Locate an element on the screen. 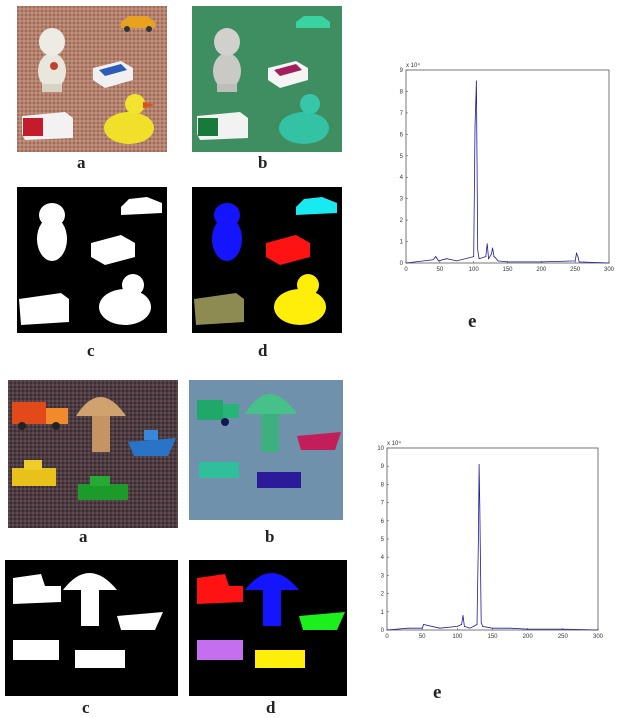 The image size is (627, 718). bottom-histogram-plot: x 10⁴ 0 50 100 150 200 250 300 0 1 2 3 4 5 6 7 8 9 10 is located at coordinates (494, 541).